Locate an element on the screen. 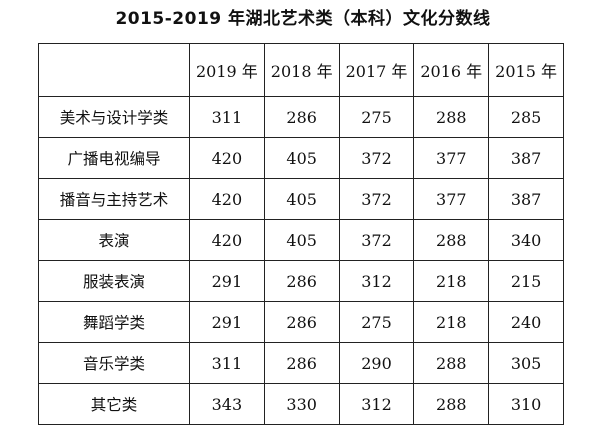  year-header: 2015 年 is located at coordinates (526, 70).